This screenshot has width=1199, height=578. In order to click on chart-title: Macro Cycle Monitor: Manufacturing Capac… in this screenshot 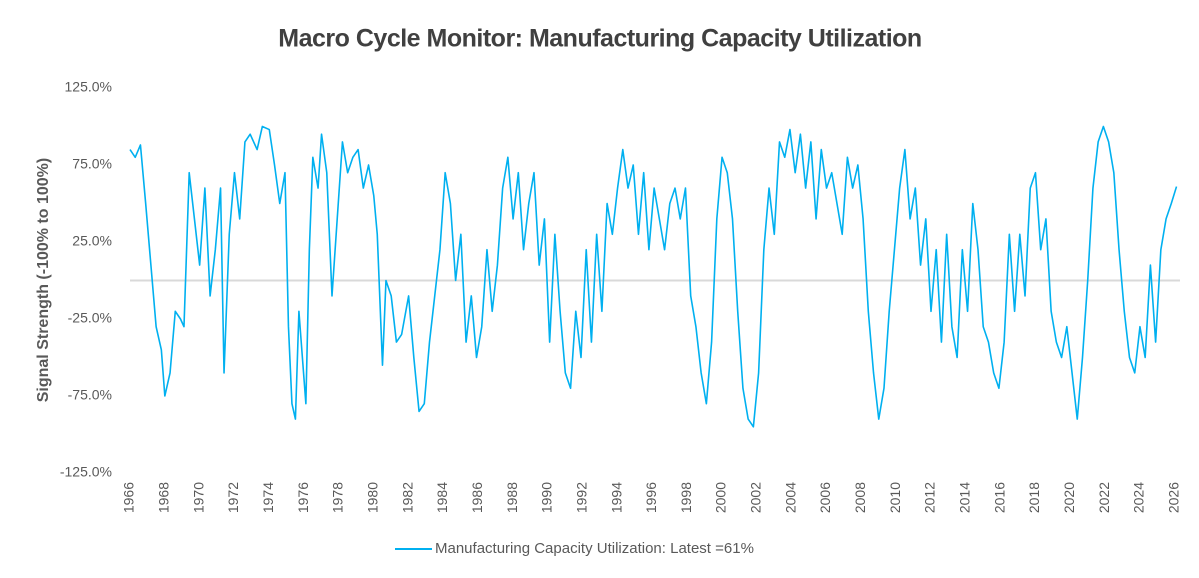, I will do `click(599, 39)`.